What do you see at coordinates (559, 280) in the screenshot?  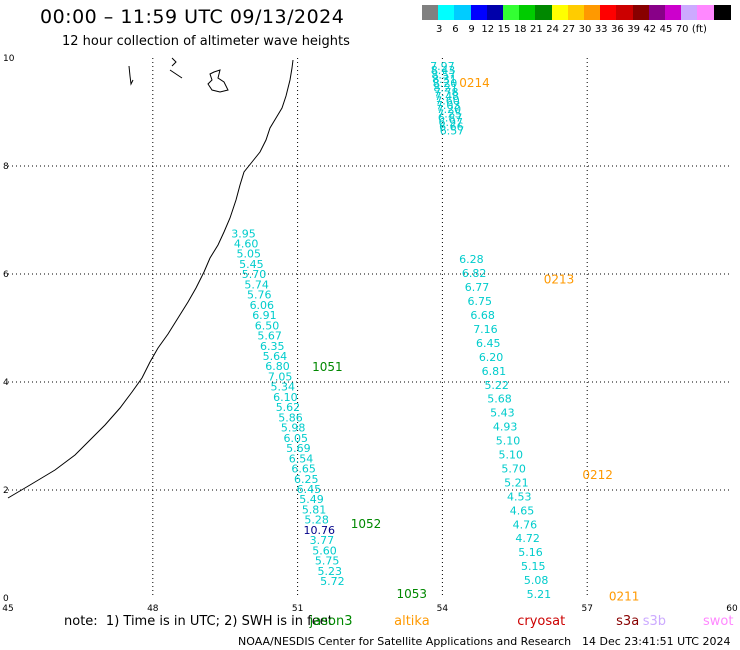 I see `pass-time-label: 0213` at bounding box center [559, 280].